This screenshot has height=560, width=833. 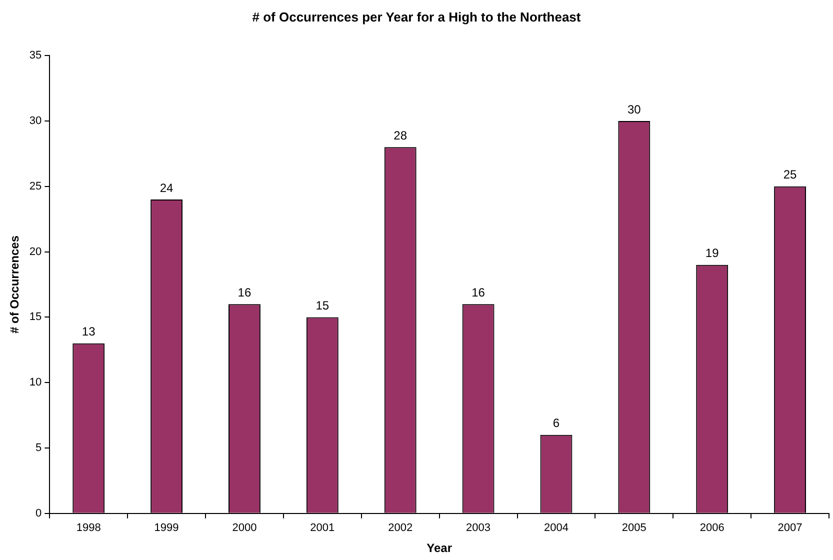 I want to click on x-tick-label: 2000, so click(x=244, y=528).